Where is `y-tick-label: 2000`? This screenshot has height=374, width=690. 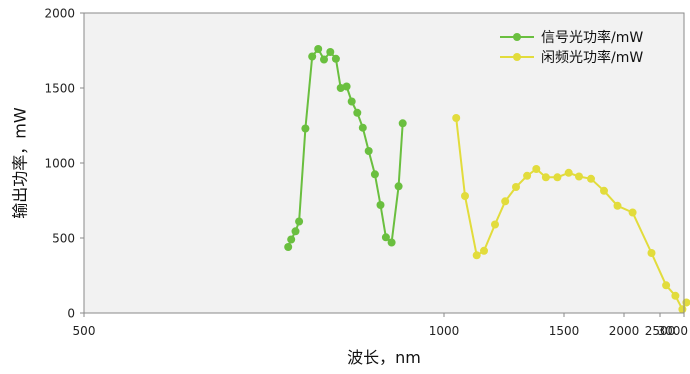
y-tick-label: 2000 is located at coordinates (59, 14).